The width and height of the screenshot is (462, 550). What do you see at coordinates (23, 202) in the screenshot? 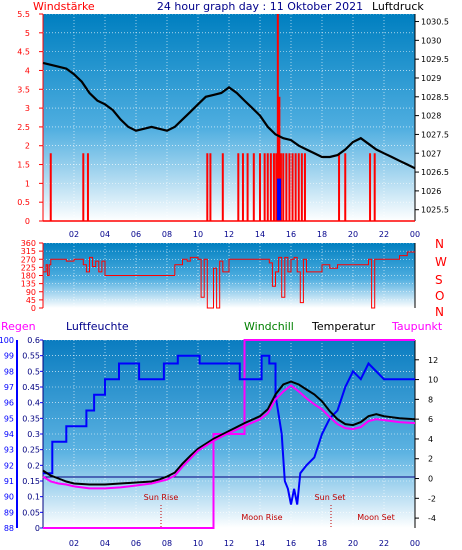
I see `wind-tick-label: 0.5` at bounding box center [23, 202].